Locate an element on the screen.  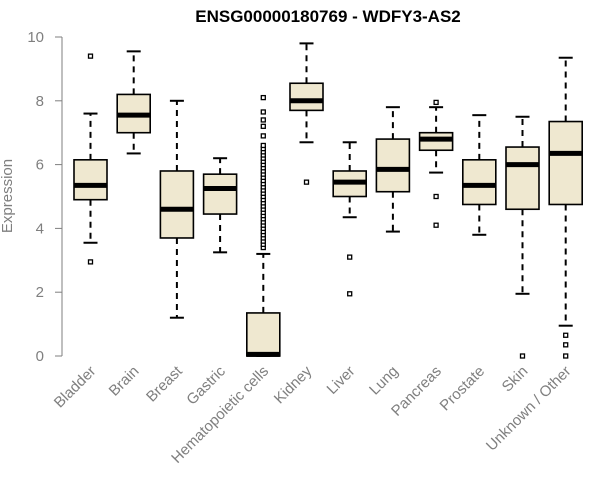
x-tick-label: Kidney is located at coordinates (293, 384).